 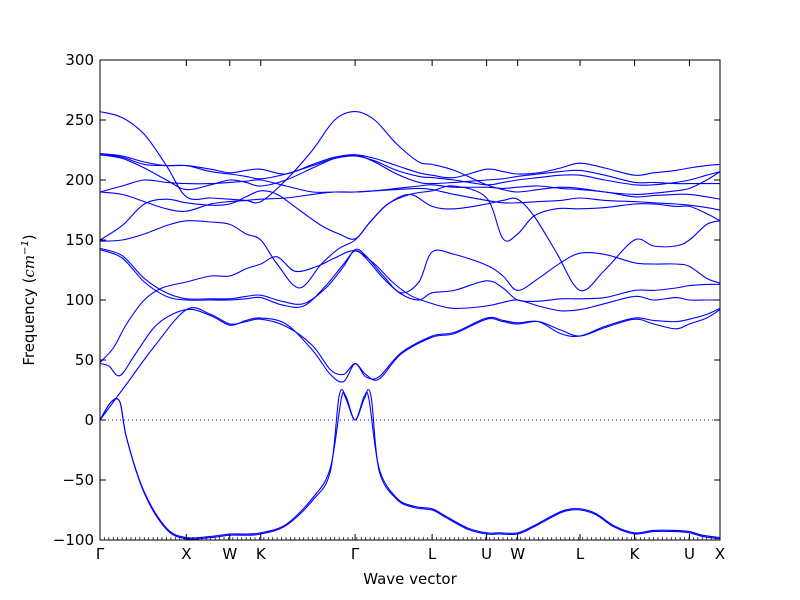 What do you see at coordinates (79, 180) in the screenshot?
I see `y-tick-label: 200` at bounding box center [79, 180].